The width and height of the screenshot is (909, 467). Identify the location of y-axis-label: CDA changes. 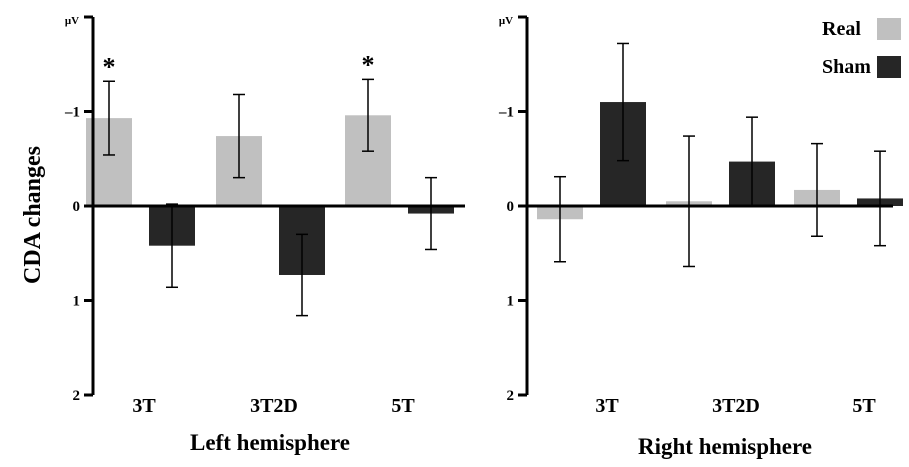
(33, 215).